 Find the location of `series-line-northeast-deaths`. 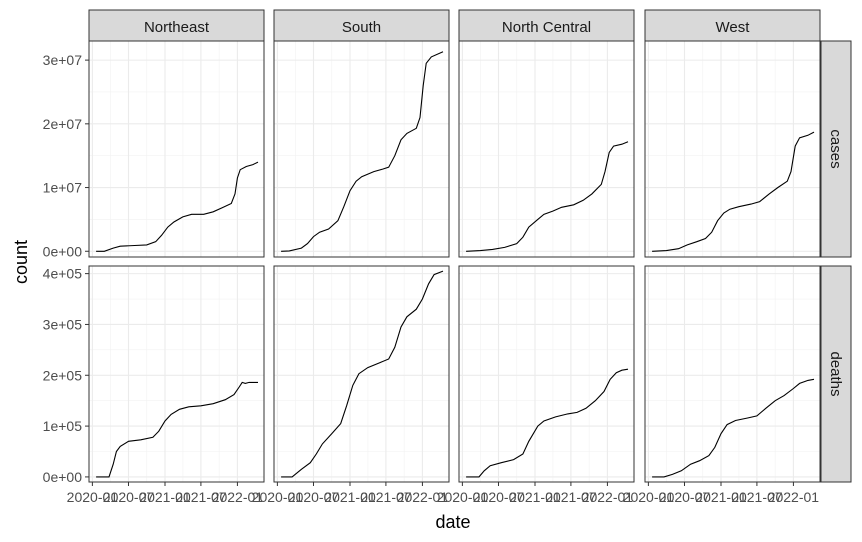

series-line-northeast-deaths is located at coordinates (177, 429).